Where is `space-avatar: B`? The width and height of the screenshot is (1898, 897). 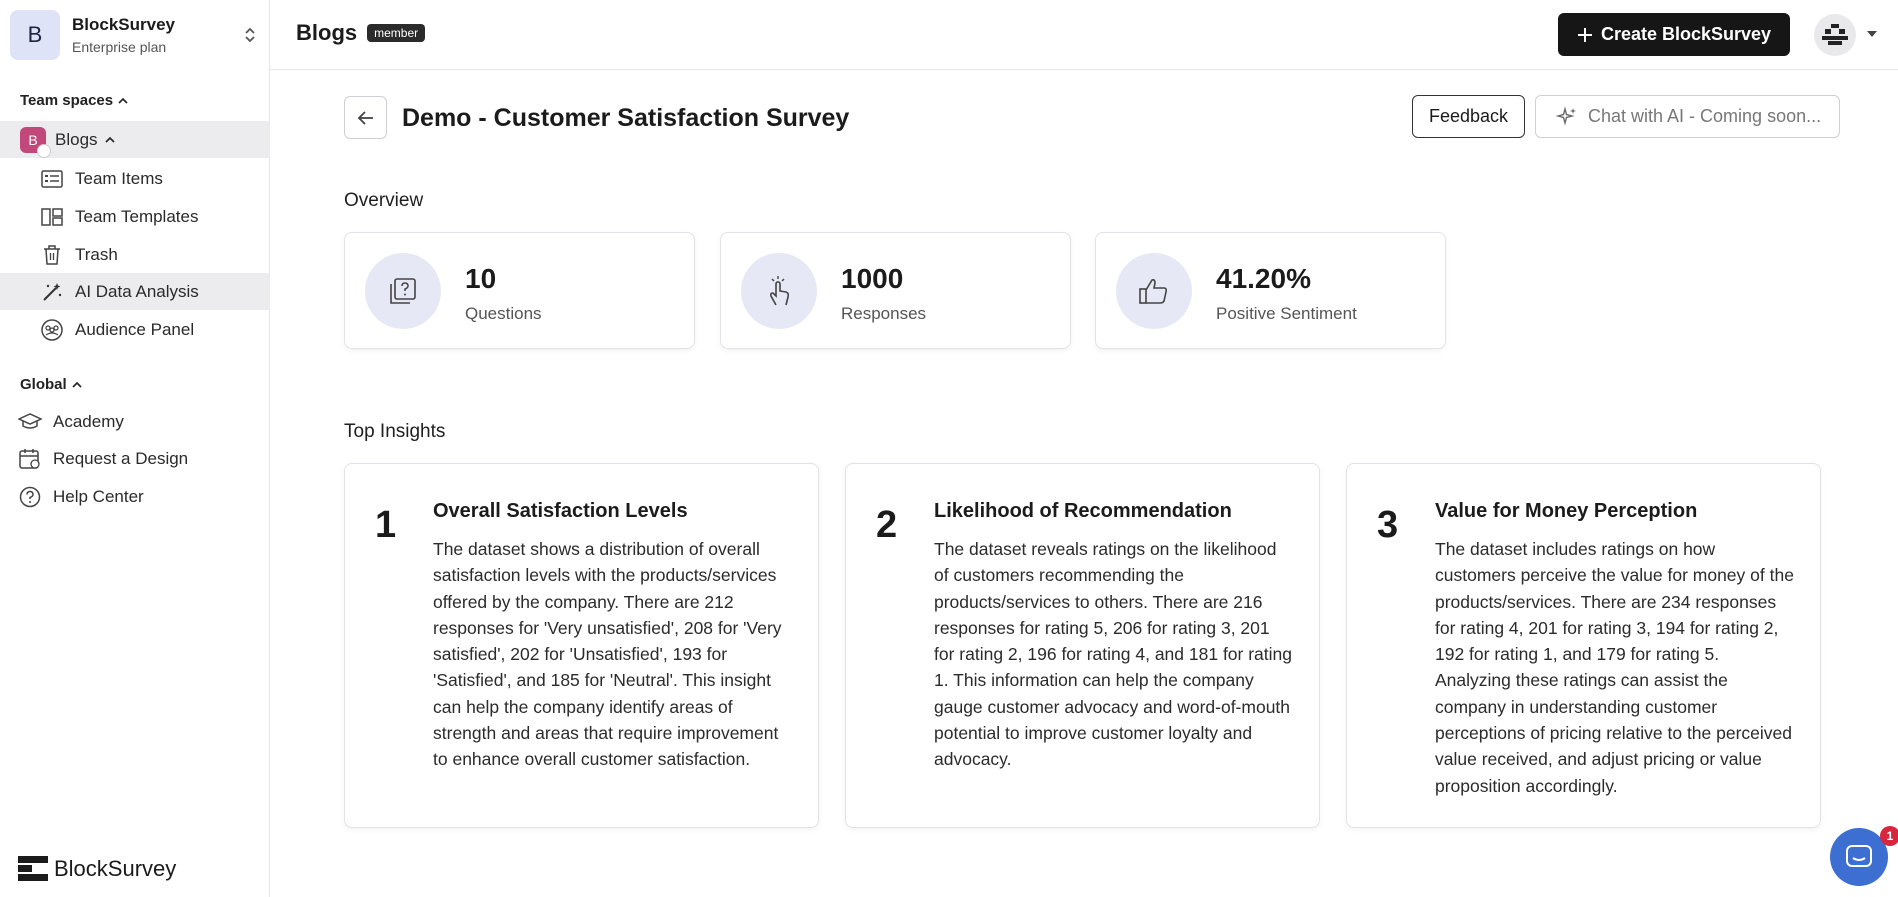
space-avatar: B is located at coordinates (35, 142).